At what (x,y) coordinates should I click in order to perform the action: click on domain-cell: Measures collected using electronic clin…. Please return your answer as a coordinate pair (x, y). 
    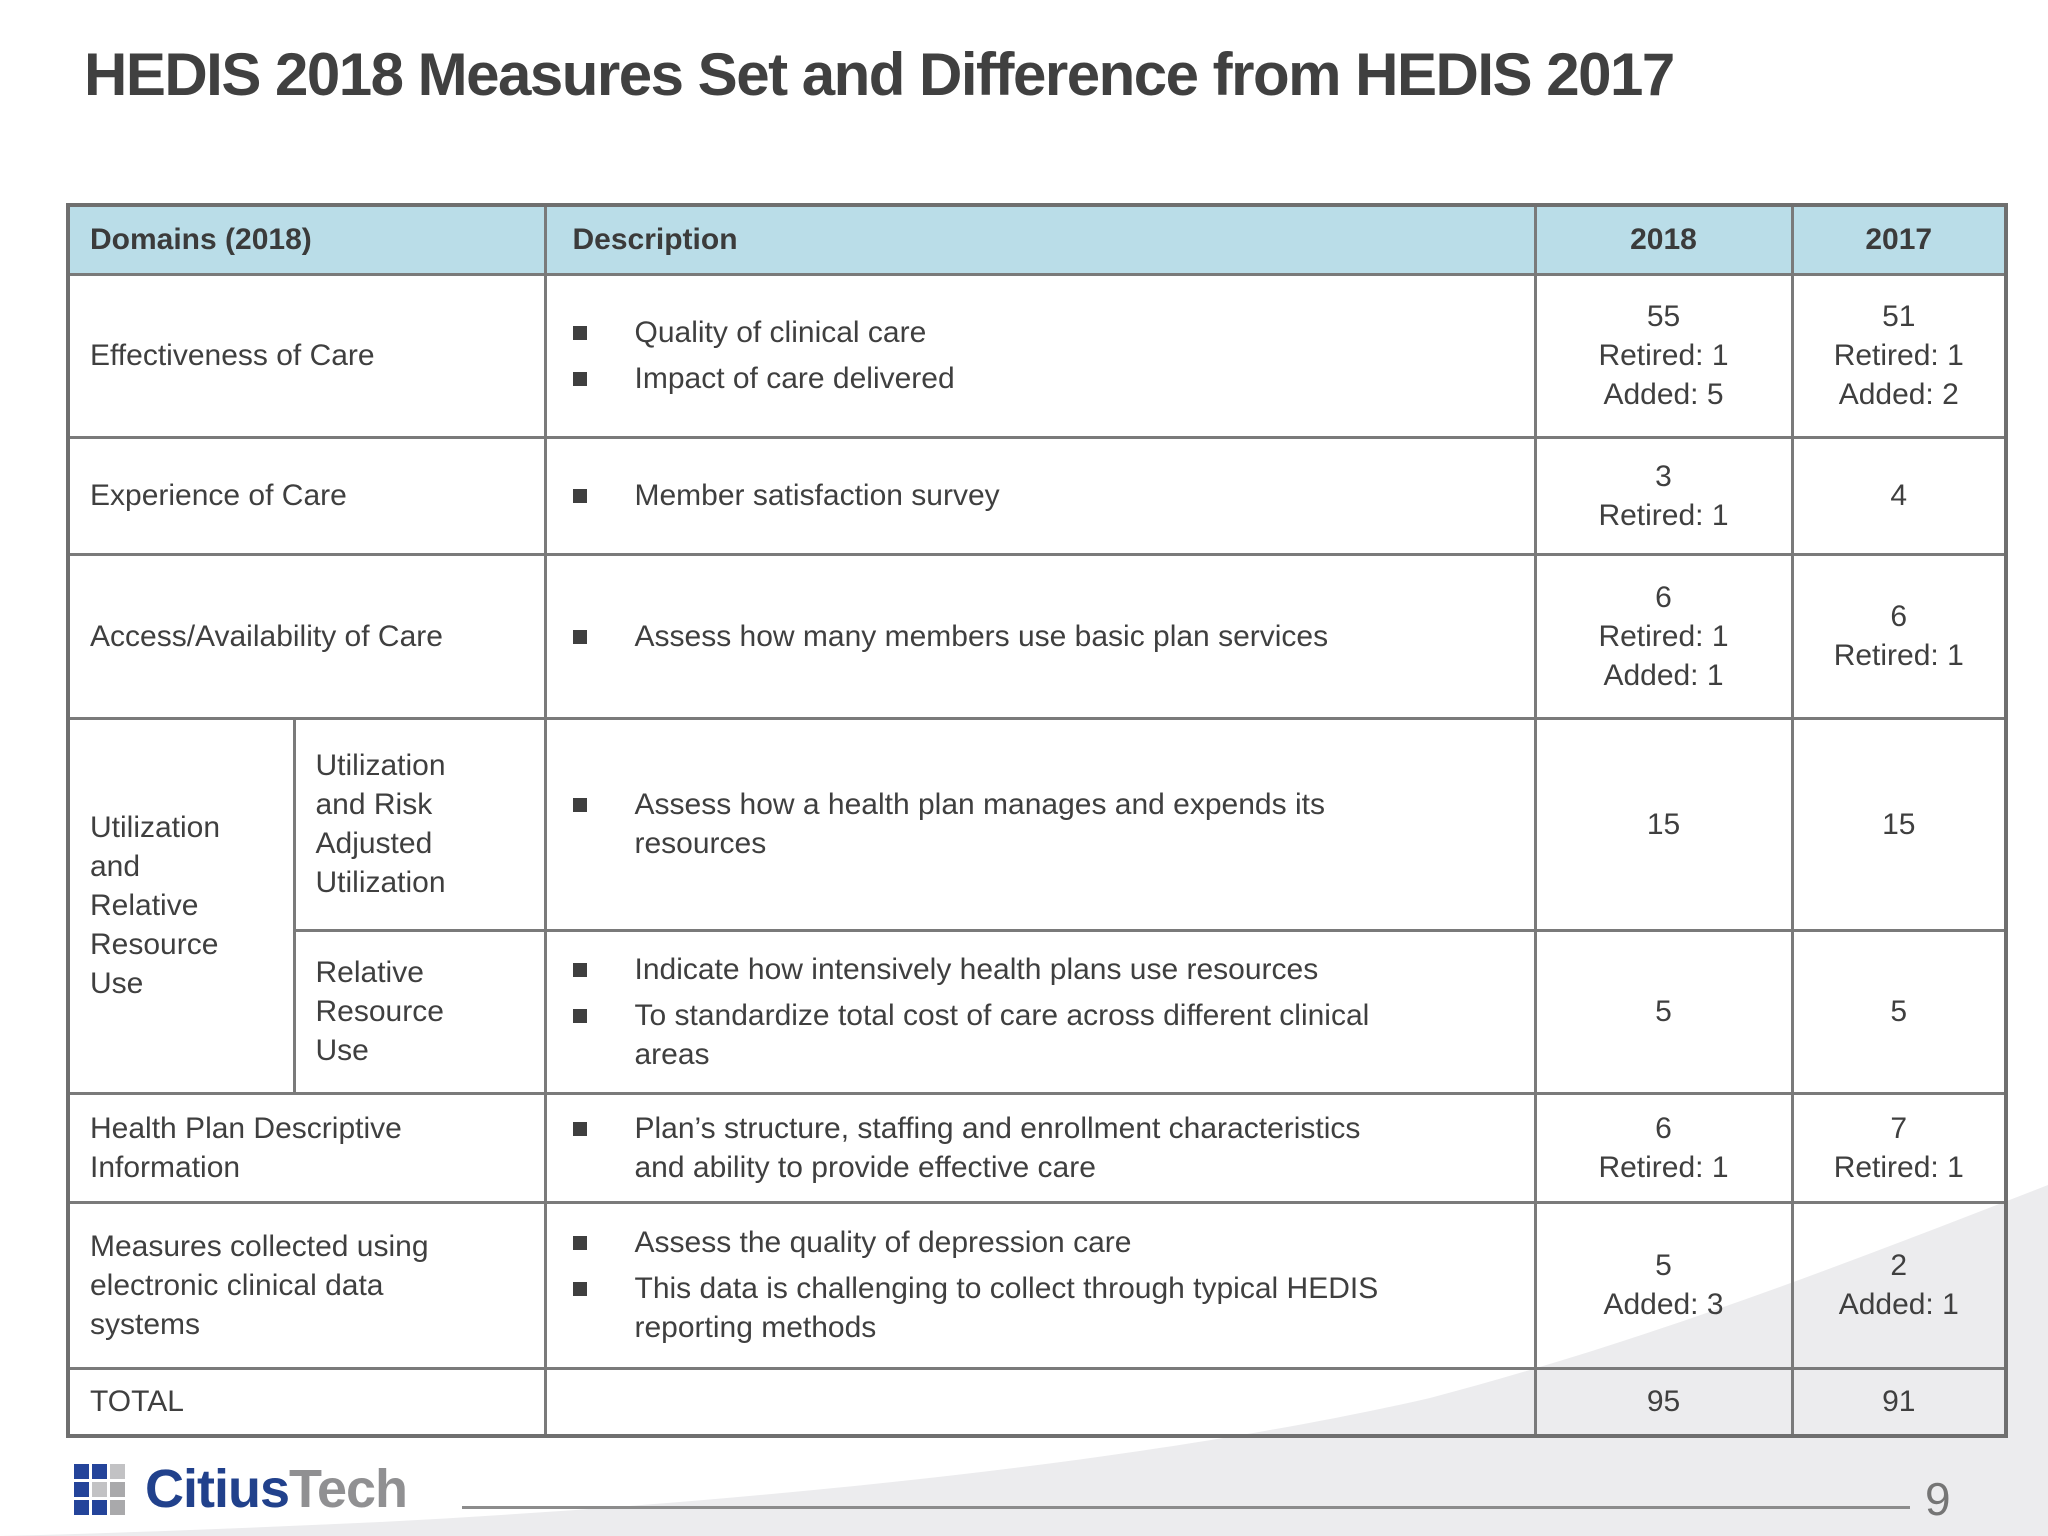
    Looking at the image, I should click on (306, 1285).